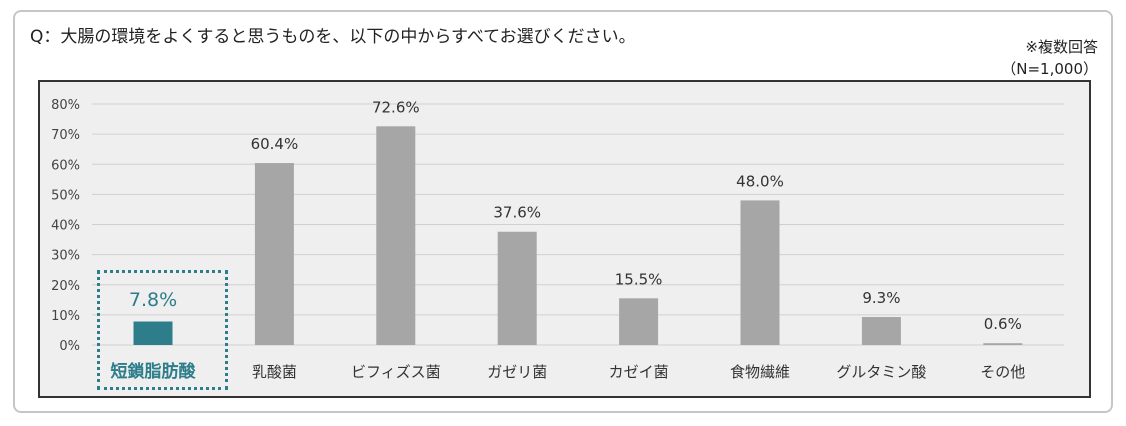 The height and width of the screenshot is (426, 1126). I want to click on category-label: 食物繊維, so click(760, 372).